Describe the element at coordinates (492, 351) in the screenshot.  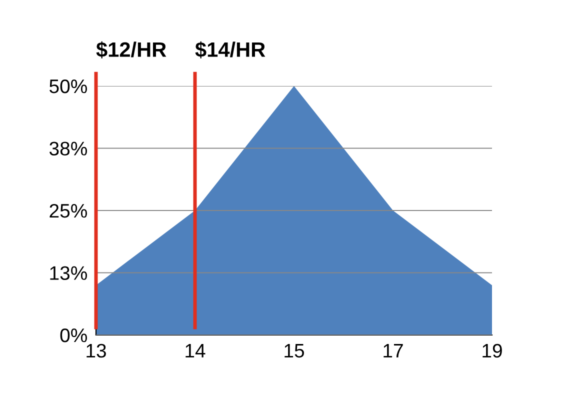
I see `x-tick-label: 19` at that location.